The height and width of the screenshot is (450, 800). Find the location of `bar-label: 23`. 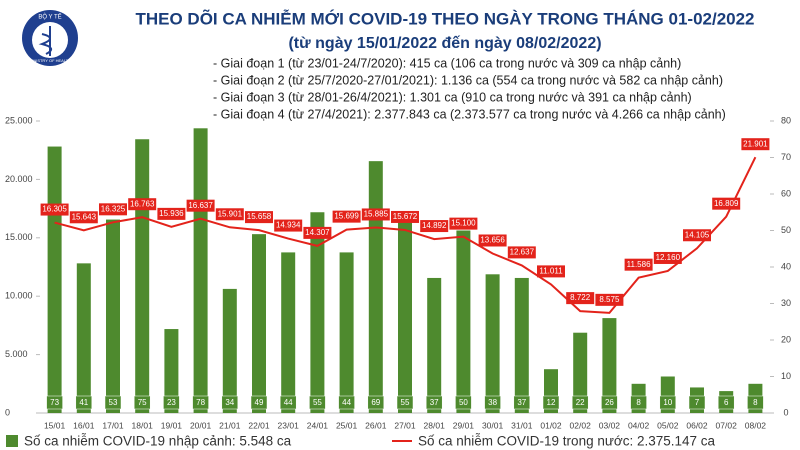

bar-label: 23 is located at coordinates (171, 402).